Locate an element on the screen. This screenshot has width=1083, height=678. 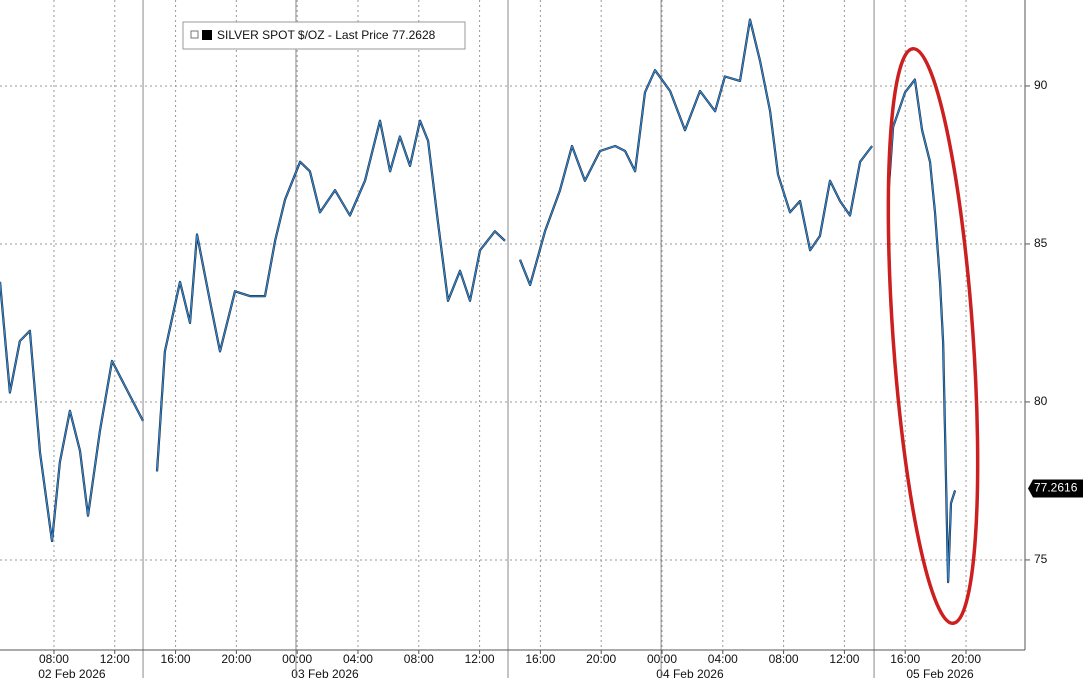
last-value-tag is located at coordinates (1055, 488).